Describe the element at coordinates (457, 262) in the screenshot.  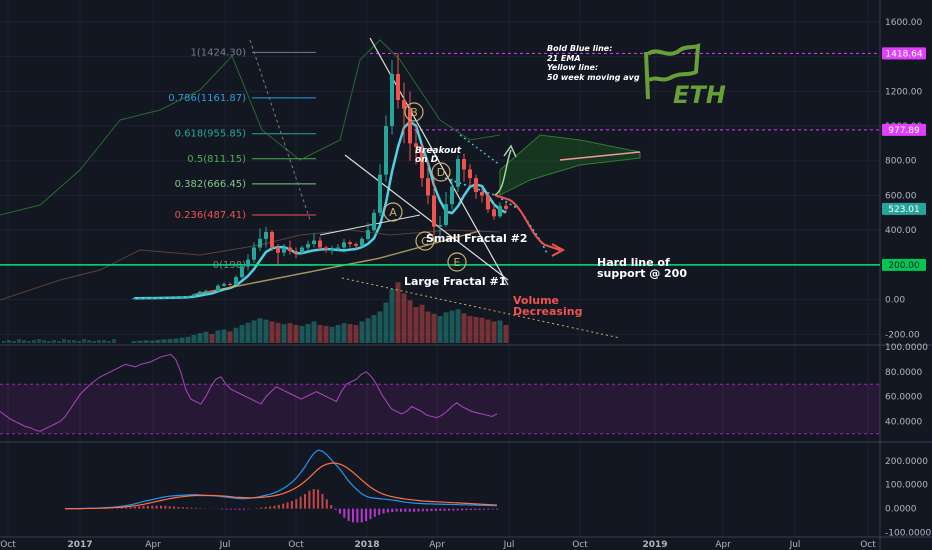
I see `wave-marker-label: E` at that location.